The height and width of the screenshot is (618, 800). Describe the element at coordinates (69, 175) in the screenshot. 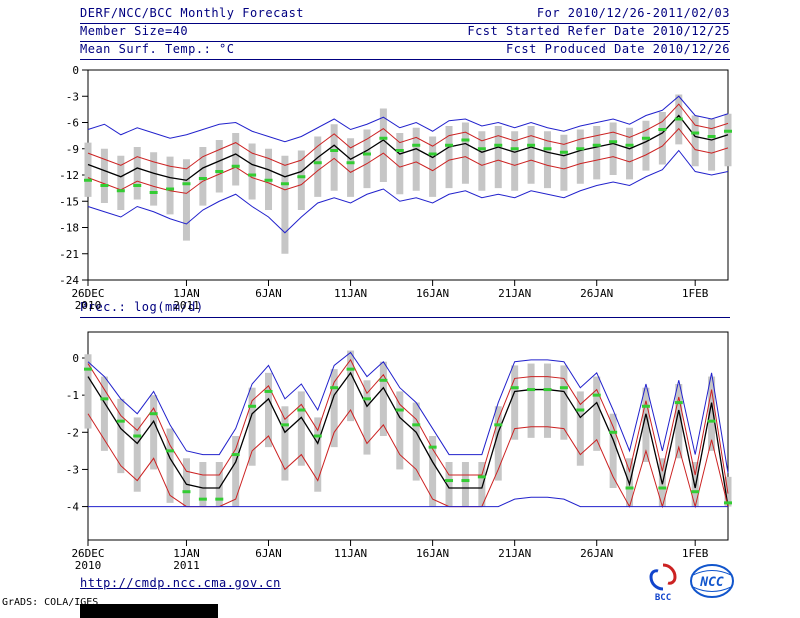

I see `y-tick-label: -12` at that location.